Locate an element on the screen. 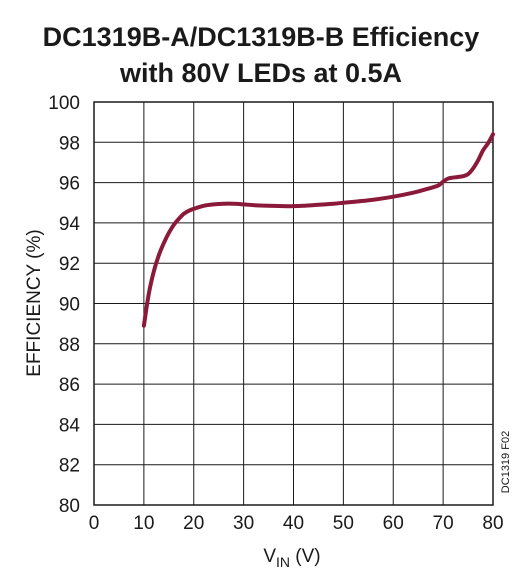 This screenshot has width=523, height=581. x-tick-label: 0 is located at coordinates (94, 523).